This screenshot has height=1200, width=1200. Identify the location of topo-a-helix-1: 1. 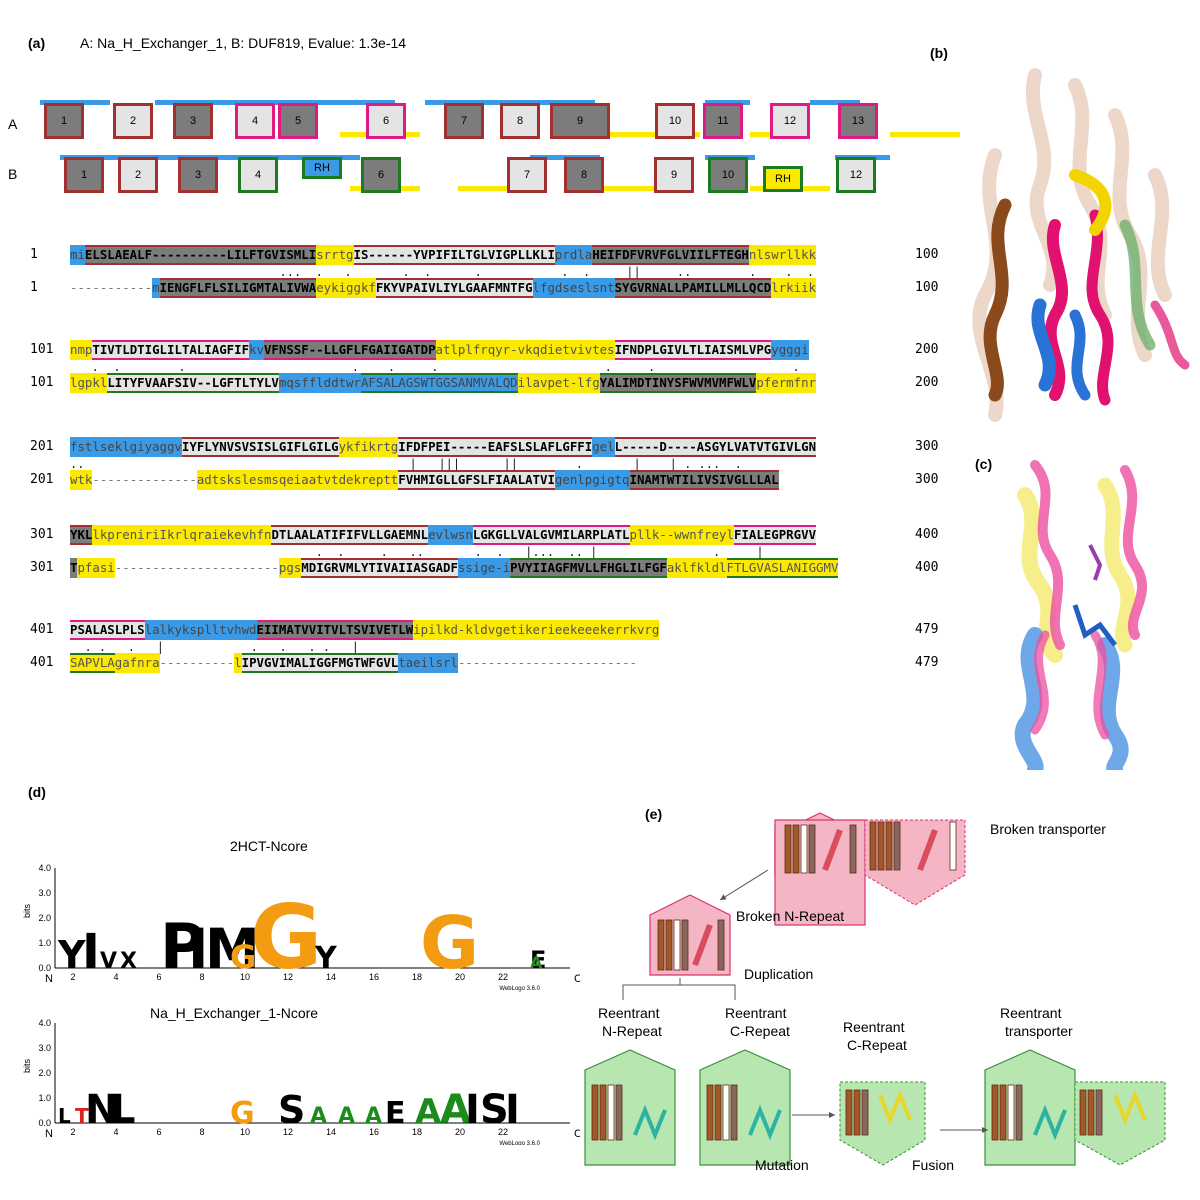
(64, 121).